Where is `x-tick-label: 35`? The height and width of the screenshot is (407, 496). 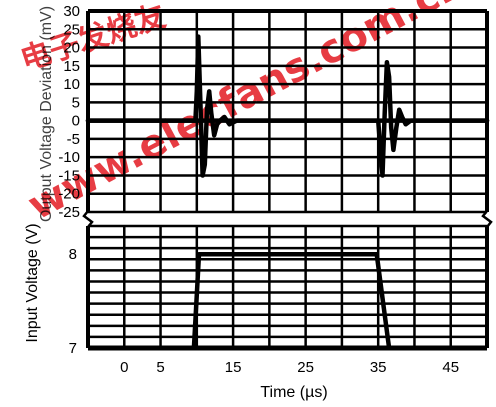
x-tick-label: 35 is located at coordinates (378, 367).